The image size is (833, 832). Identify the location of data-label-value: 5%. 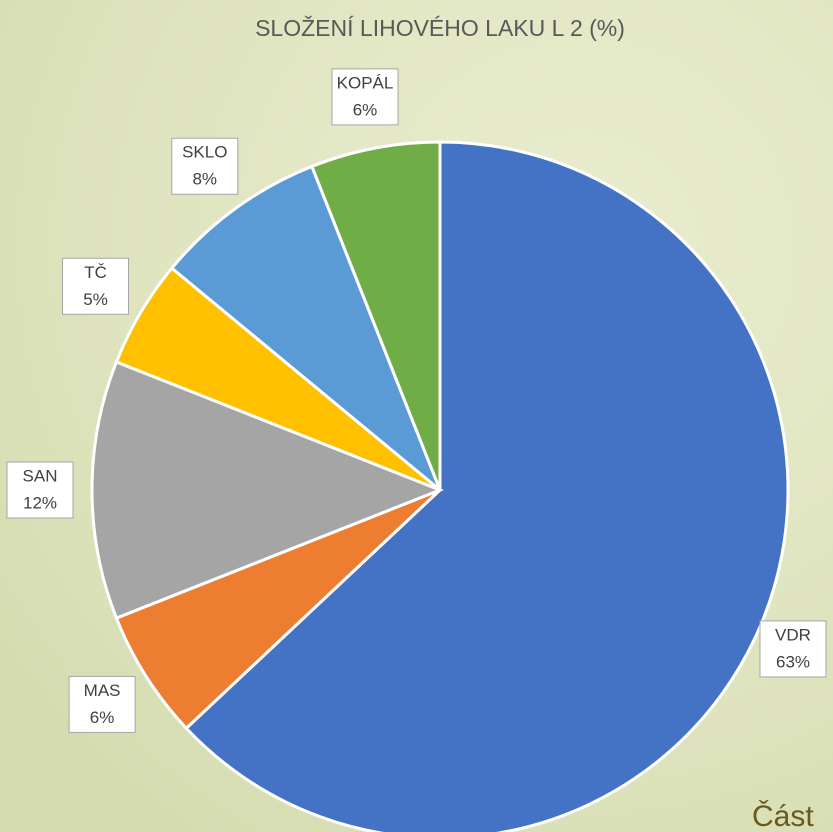
(95, 299).